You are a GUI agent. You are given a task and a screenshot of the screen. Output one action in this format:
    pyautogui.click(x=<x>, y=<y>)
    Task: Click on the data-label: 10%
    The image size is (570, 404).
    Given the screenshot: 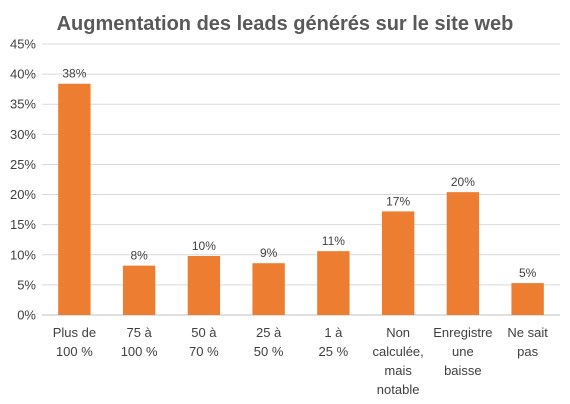 What is the action you would take?
    pyautogui.click(x=204, y=246)
    